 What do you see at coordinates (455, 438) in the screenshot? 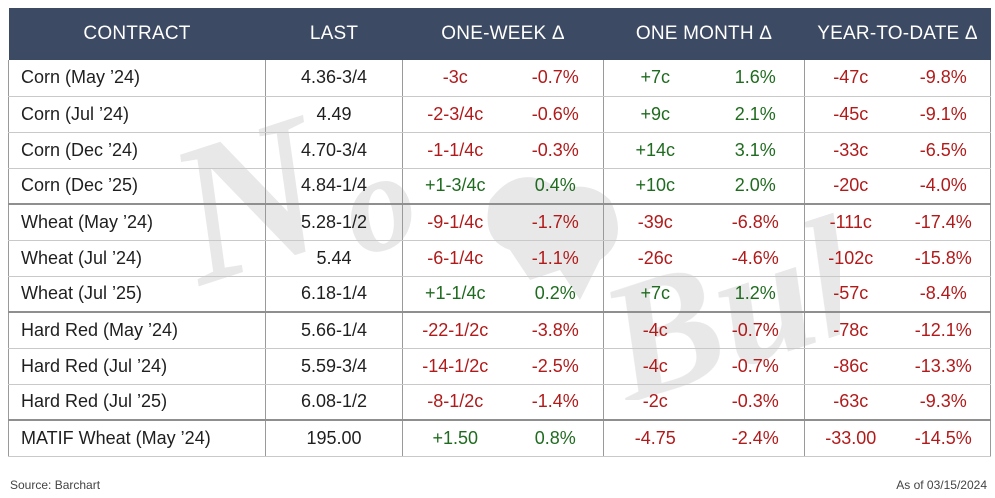
I see `week-change: +1.50` at bounding box center [455, 438].